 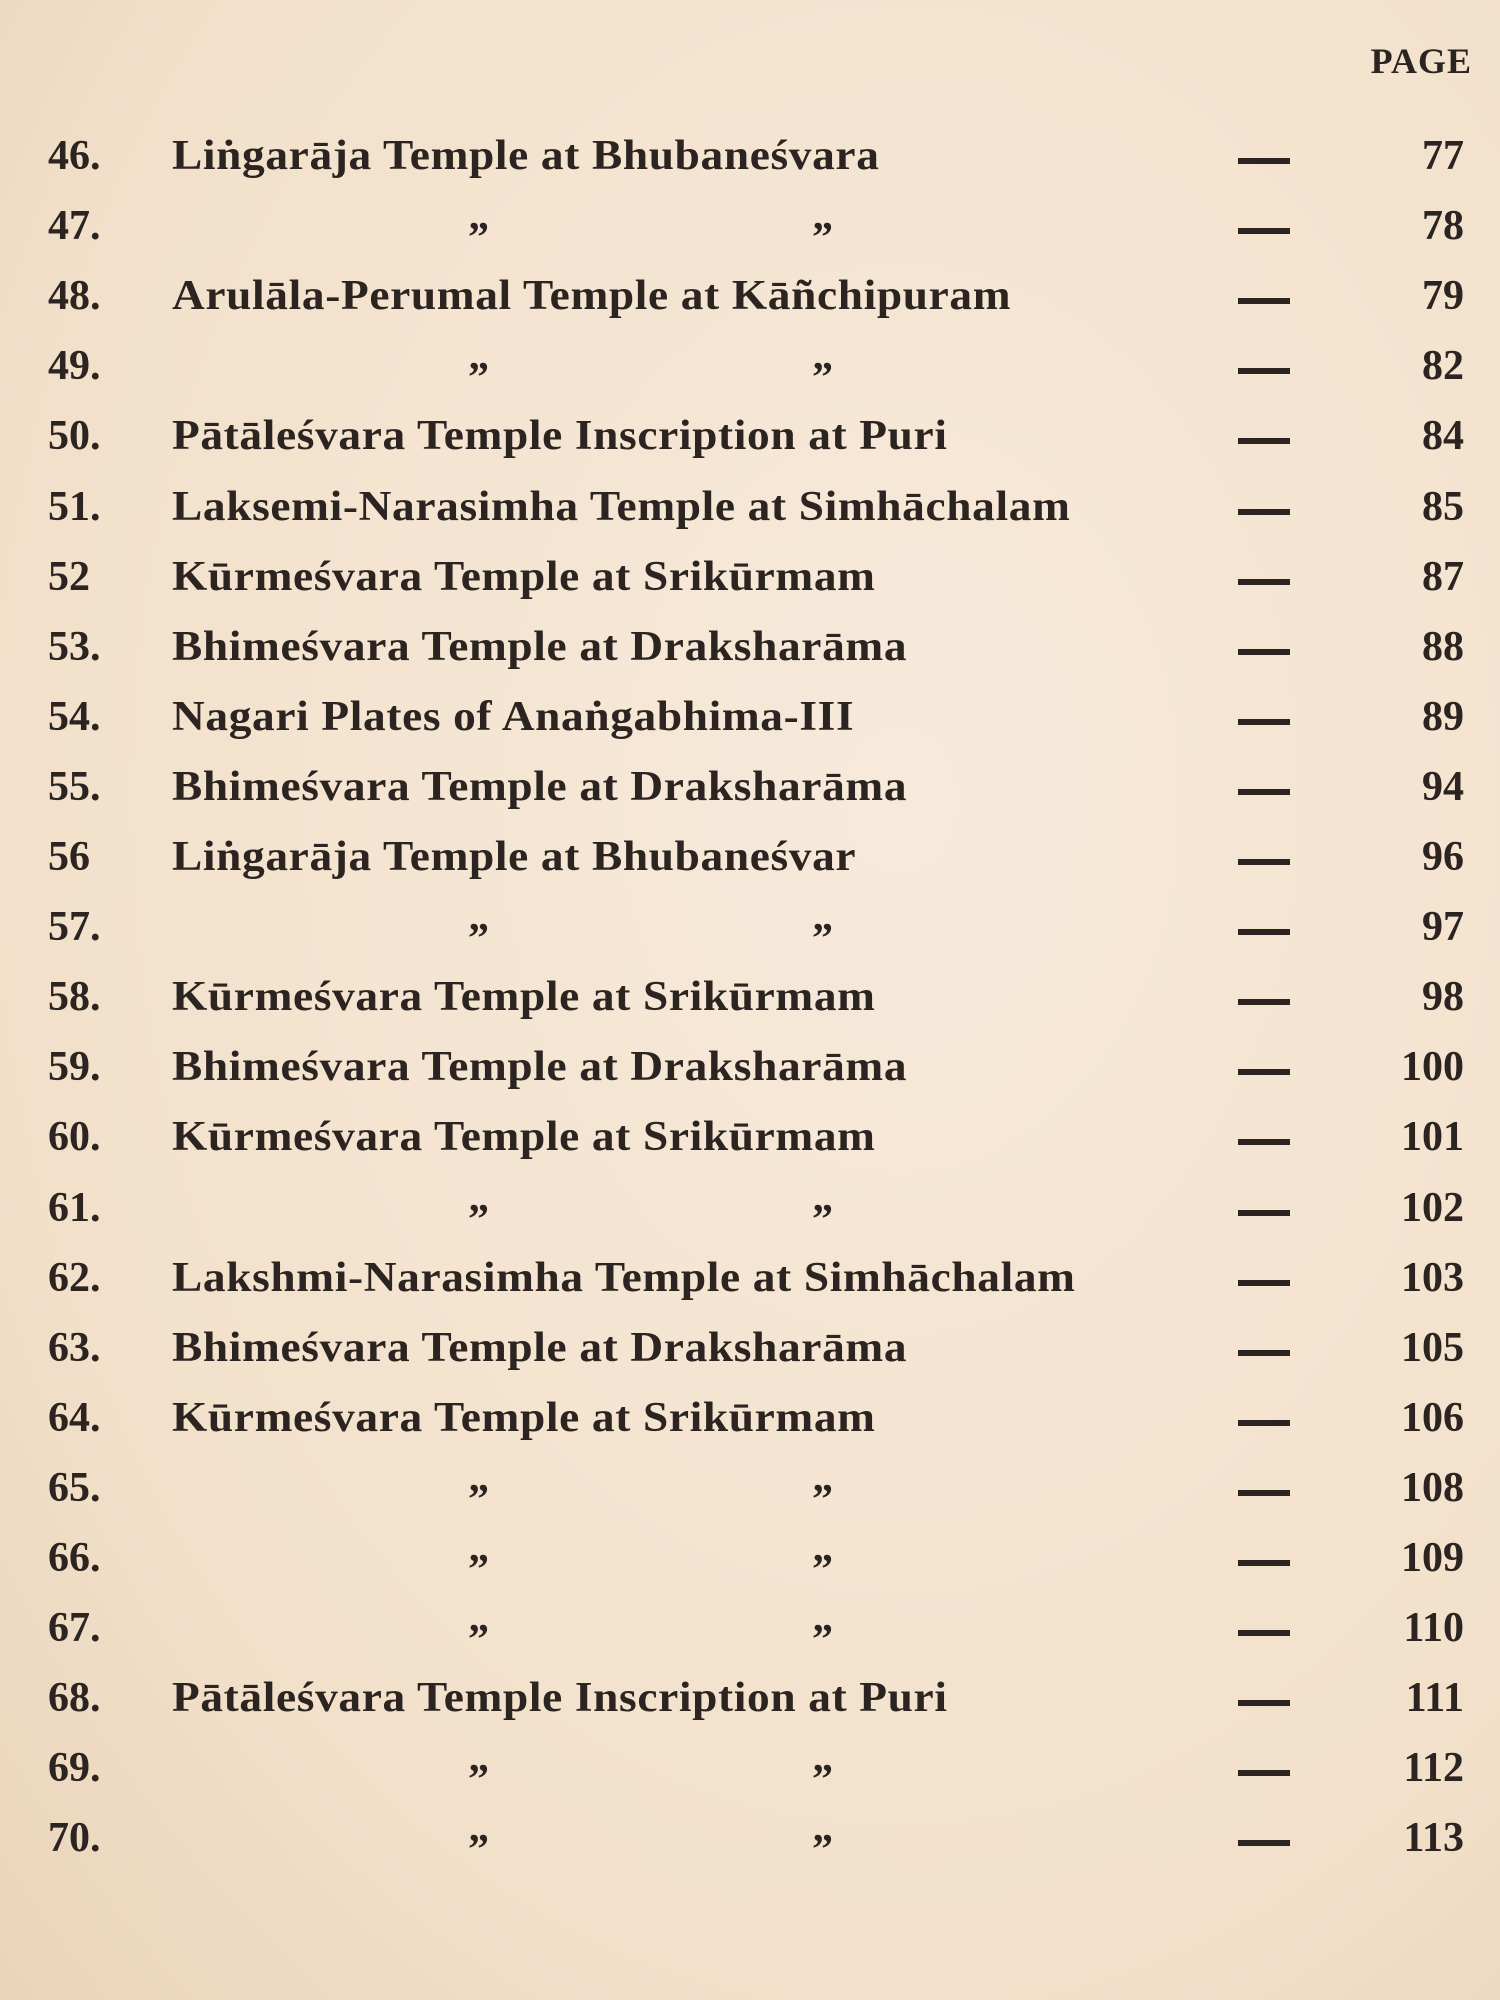 I want to click on entry-number: 56, so click(x=69, y=857).